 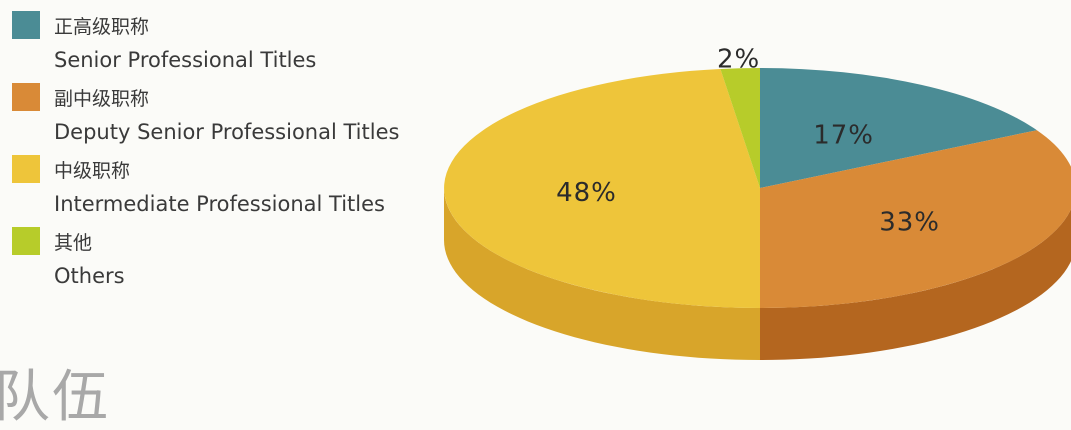 I want to click on legend-label-cn: 中级职称, so click(x=92, y=171).